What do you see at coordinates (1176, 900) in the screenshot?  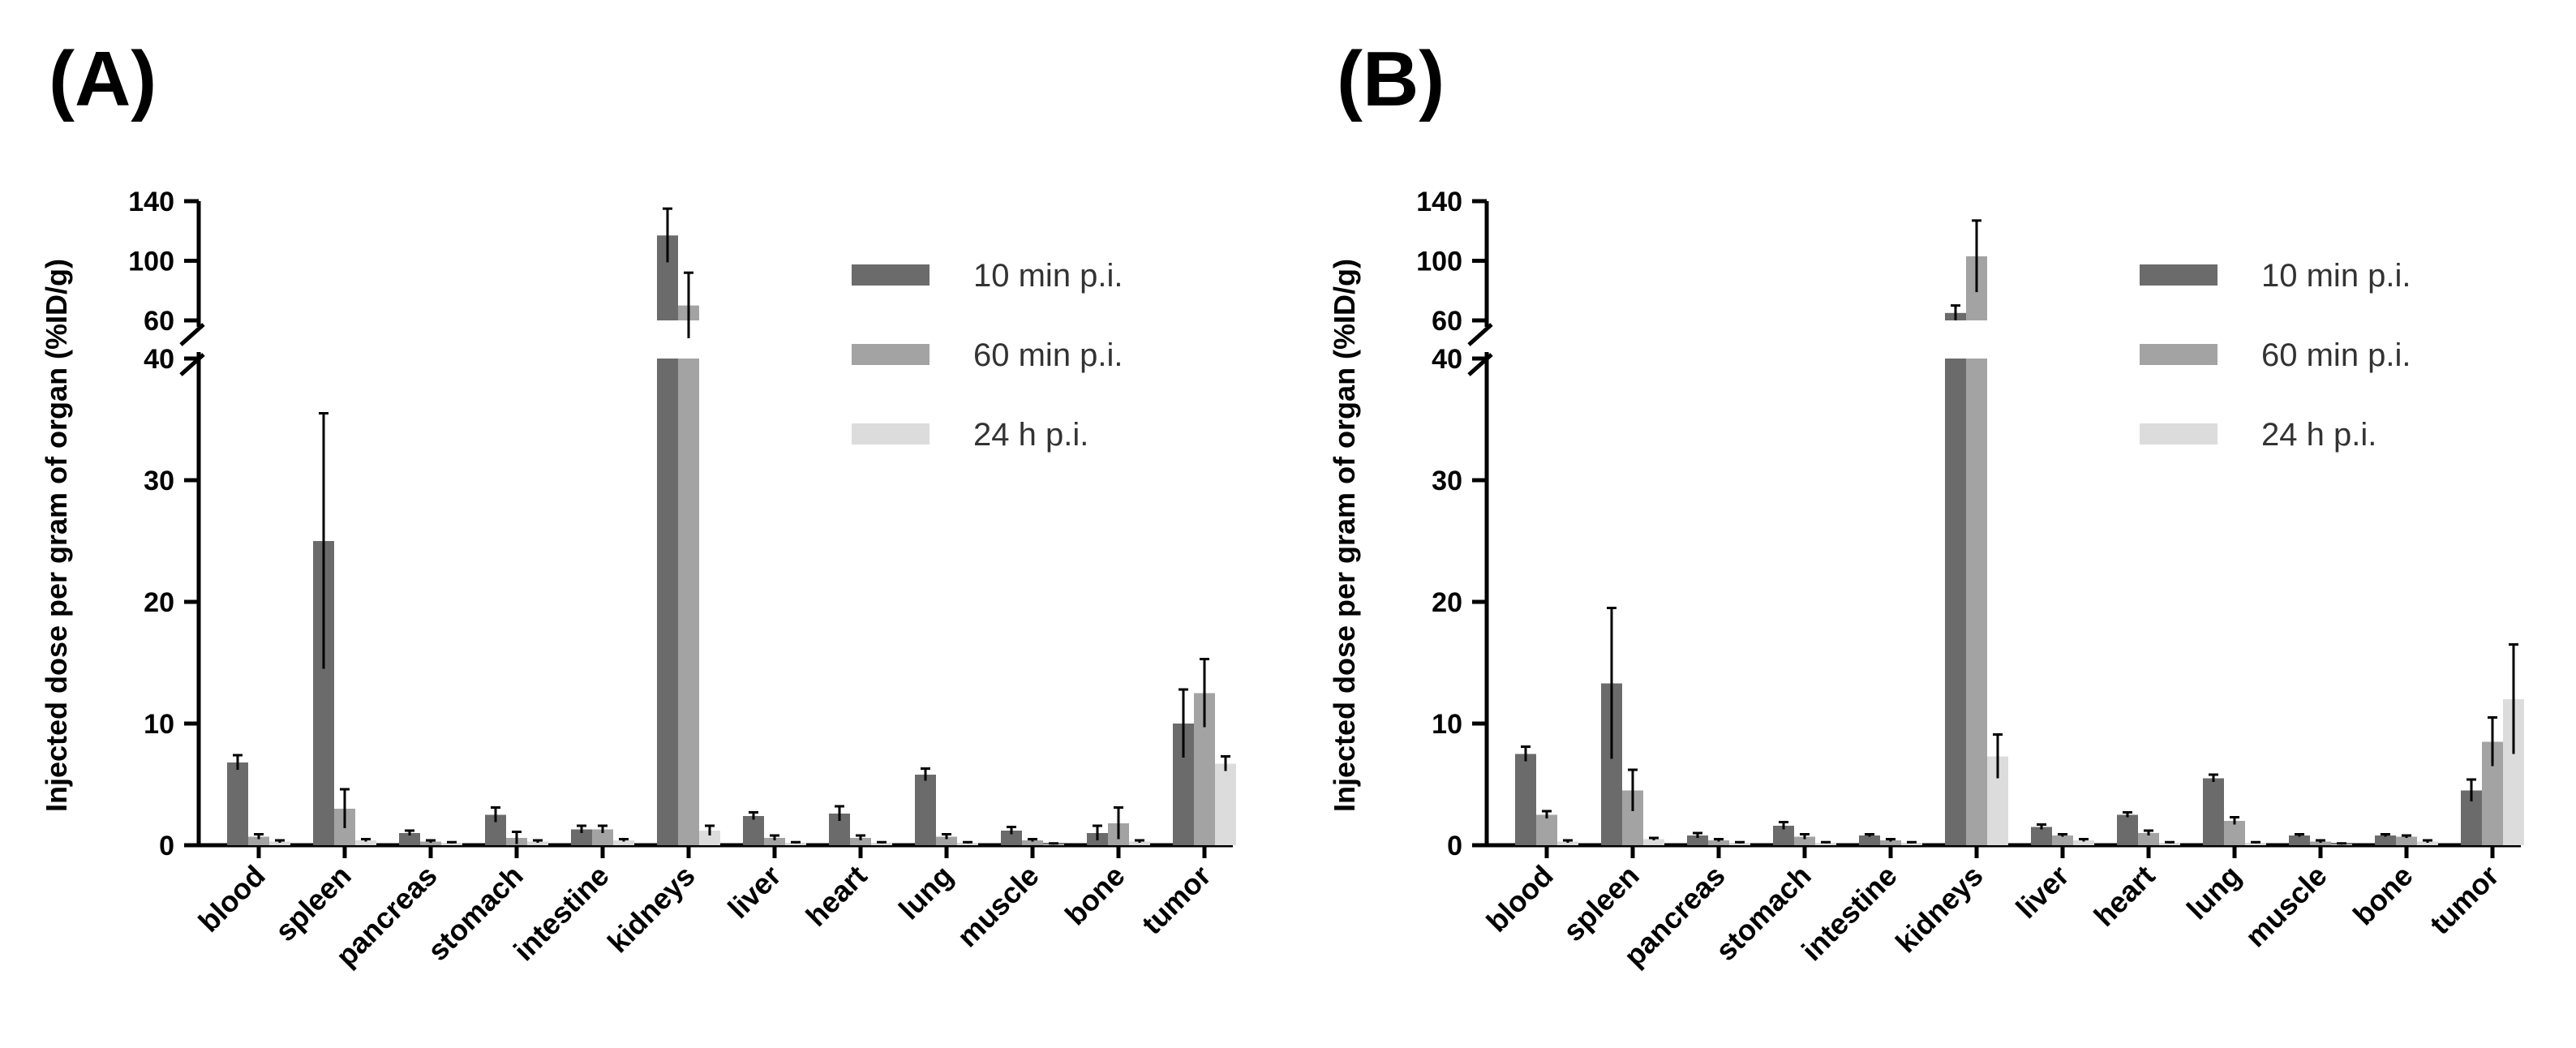 I see `x-category-label: tumor` at bounding box center [1176, 900].